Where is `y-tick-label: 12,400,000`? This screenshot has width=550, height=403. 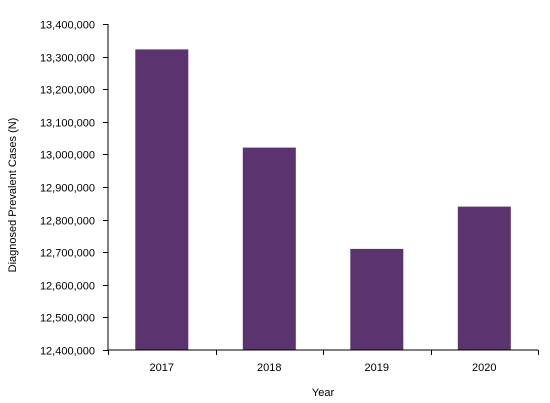 y-tick-label: 12,400,000 is located at coordinates (67, 352).